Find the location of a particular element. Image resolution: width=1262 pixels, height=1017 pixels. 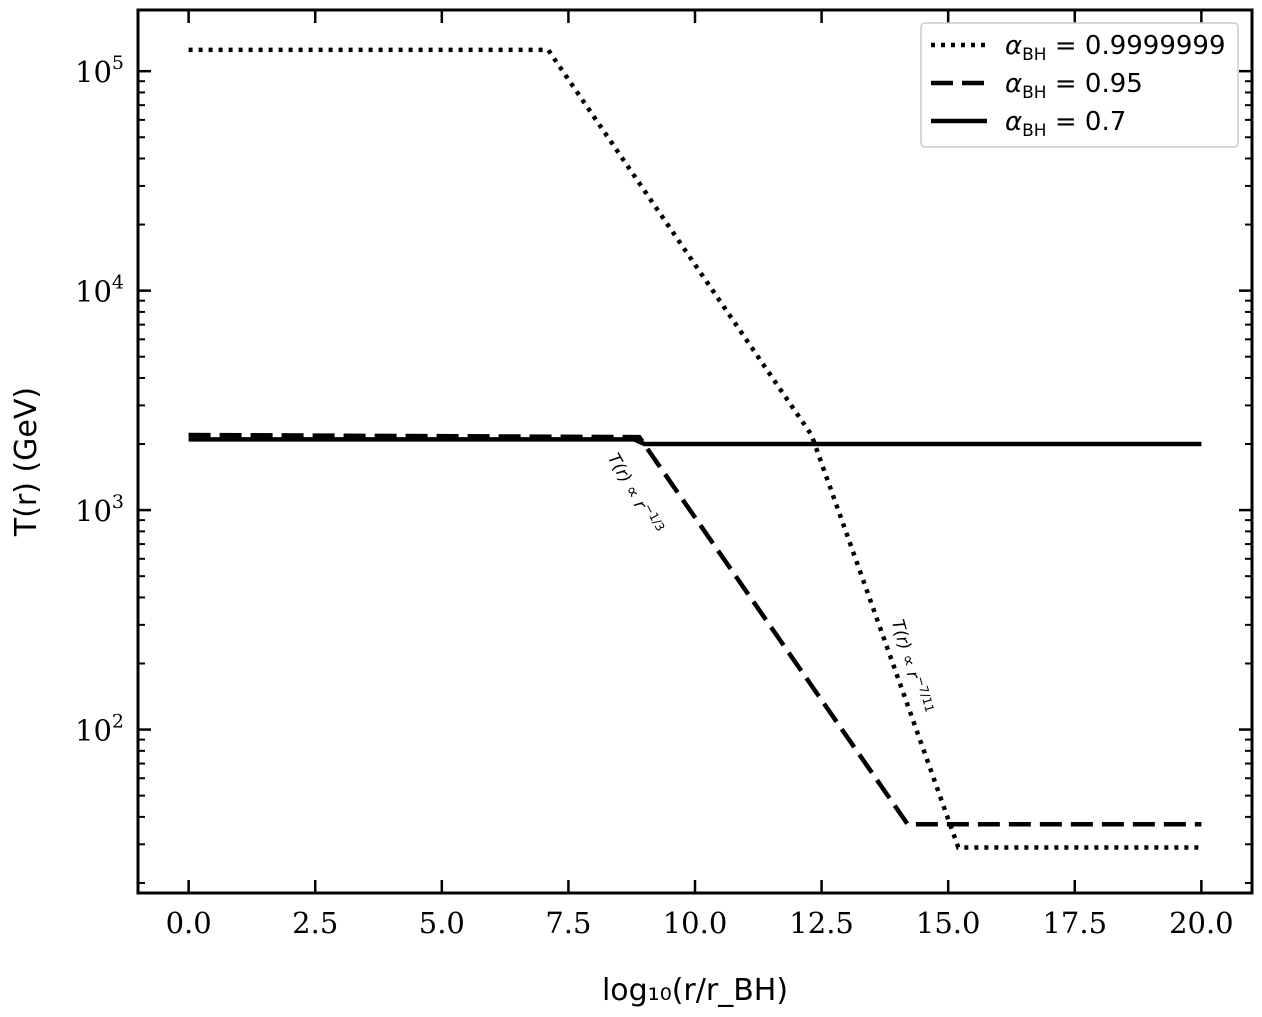

annotation-layer: T(r) ∝ r−1/3T(r) ∝ r−7/11 is located at coordinates (770, 582).